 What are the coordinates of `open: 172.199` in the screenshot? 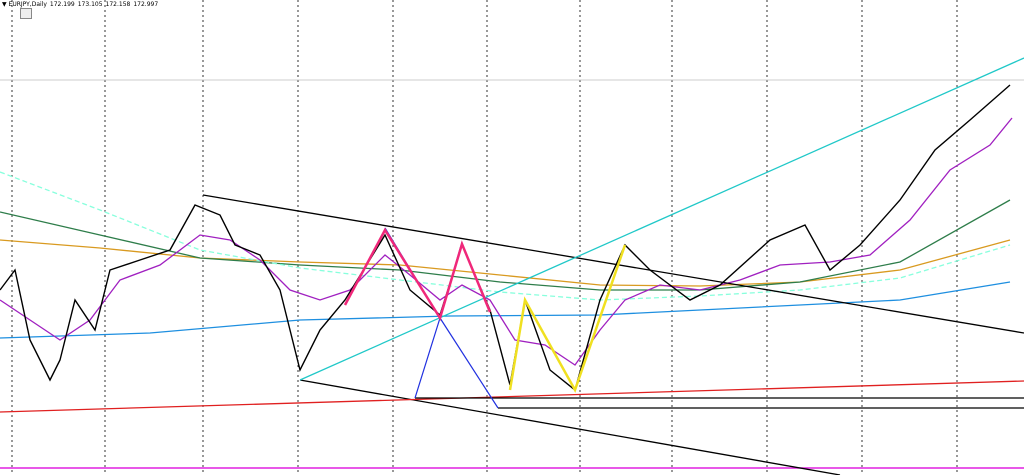 It's located at (62, 4).